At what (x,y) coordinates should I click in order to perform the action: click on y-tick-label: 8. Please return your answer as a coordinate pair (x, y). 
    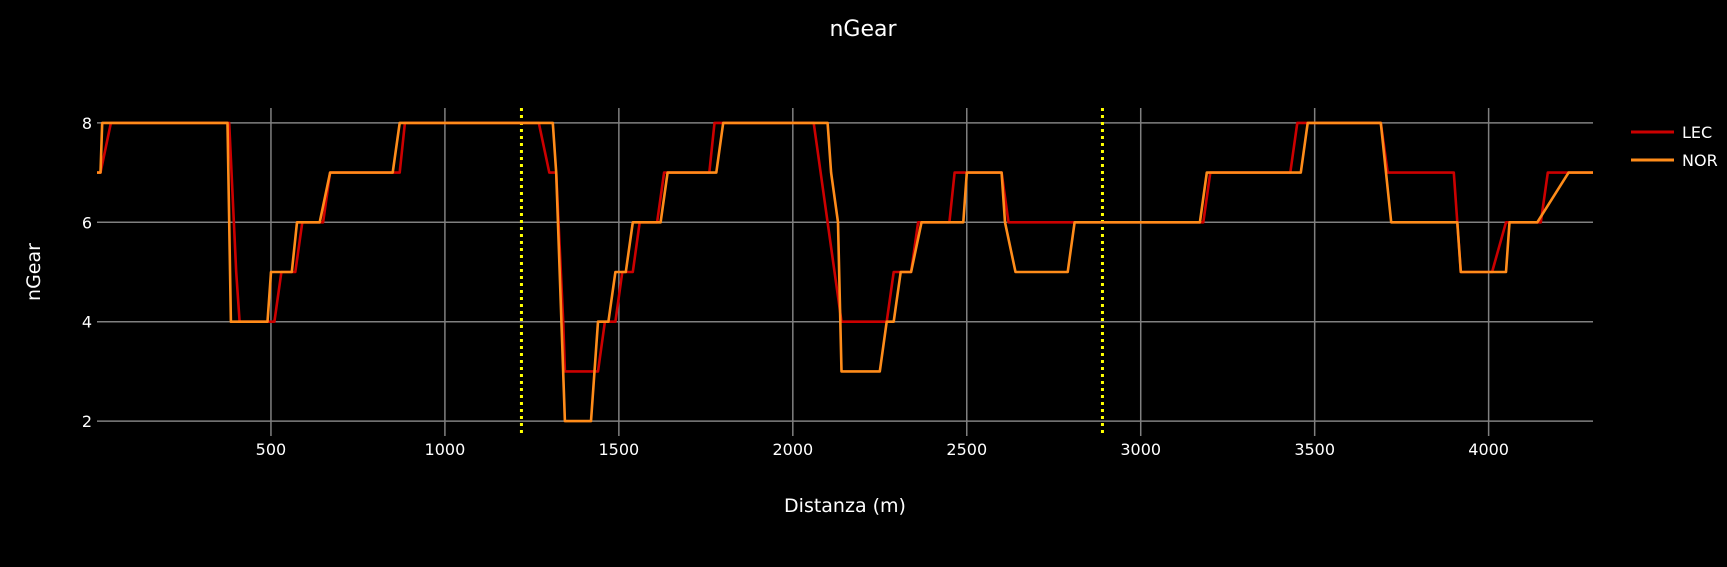
    Looking at the image, I should click on (87, 123).